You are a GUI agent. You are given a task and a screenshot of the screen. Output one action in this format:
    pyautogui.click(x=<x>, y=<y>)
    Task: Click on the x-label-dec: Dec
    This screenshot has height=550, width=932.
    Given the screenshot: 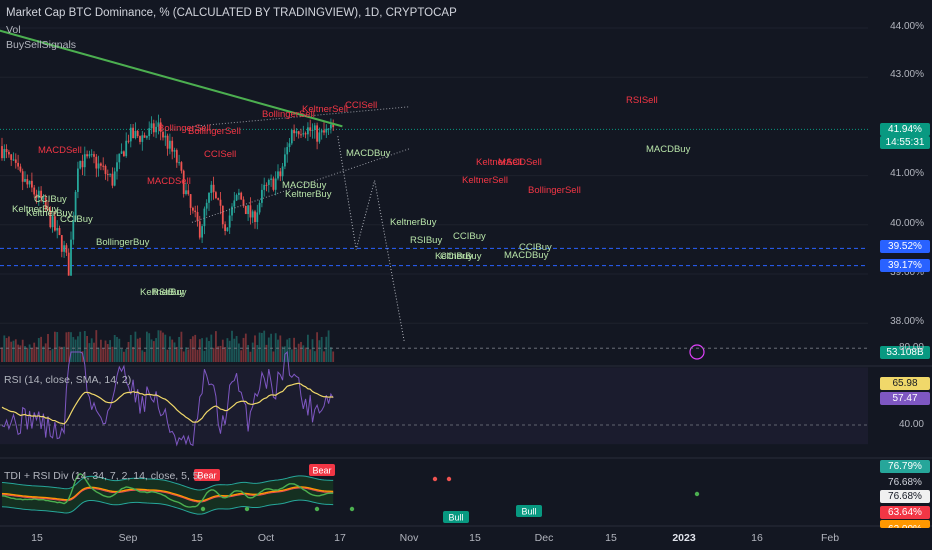 What is the action you would take?
    pyautogui.click(x=544, y=538)
    